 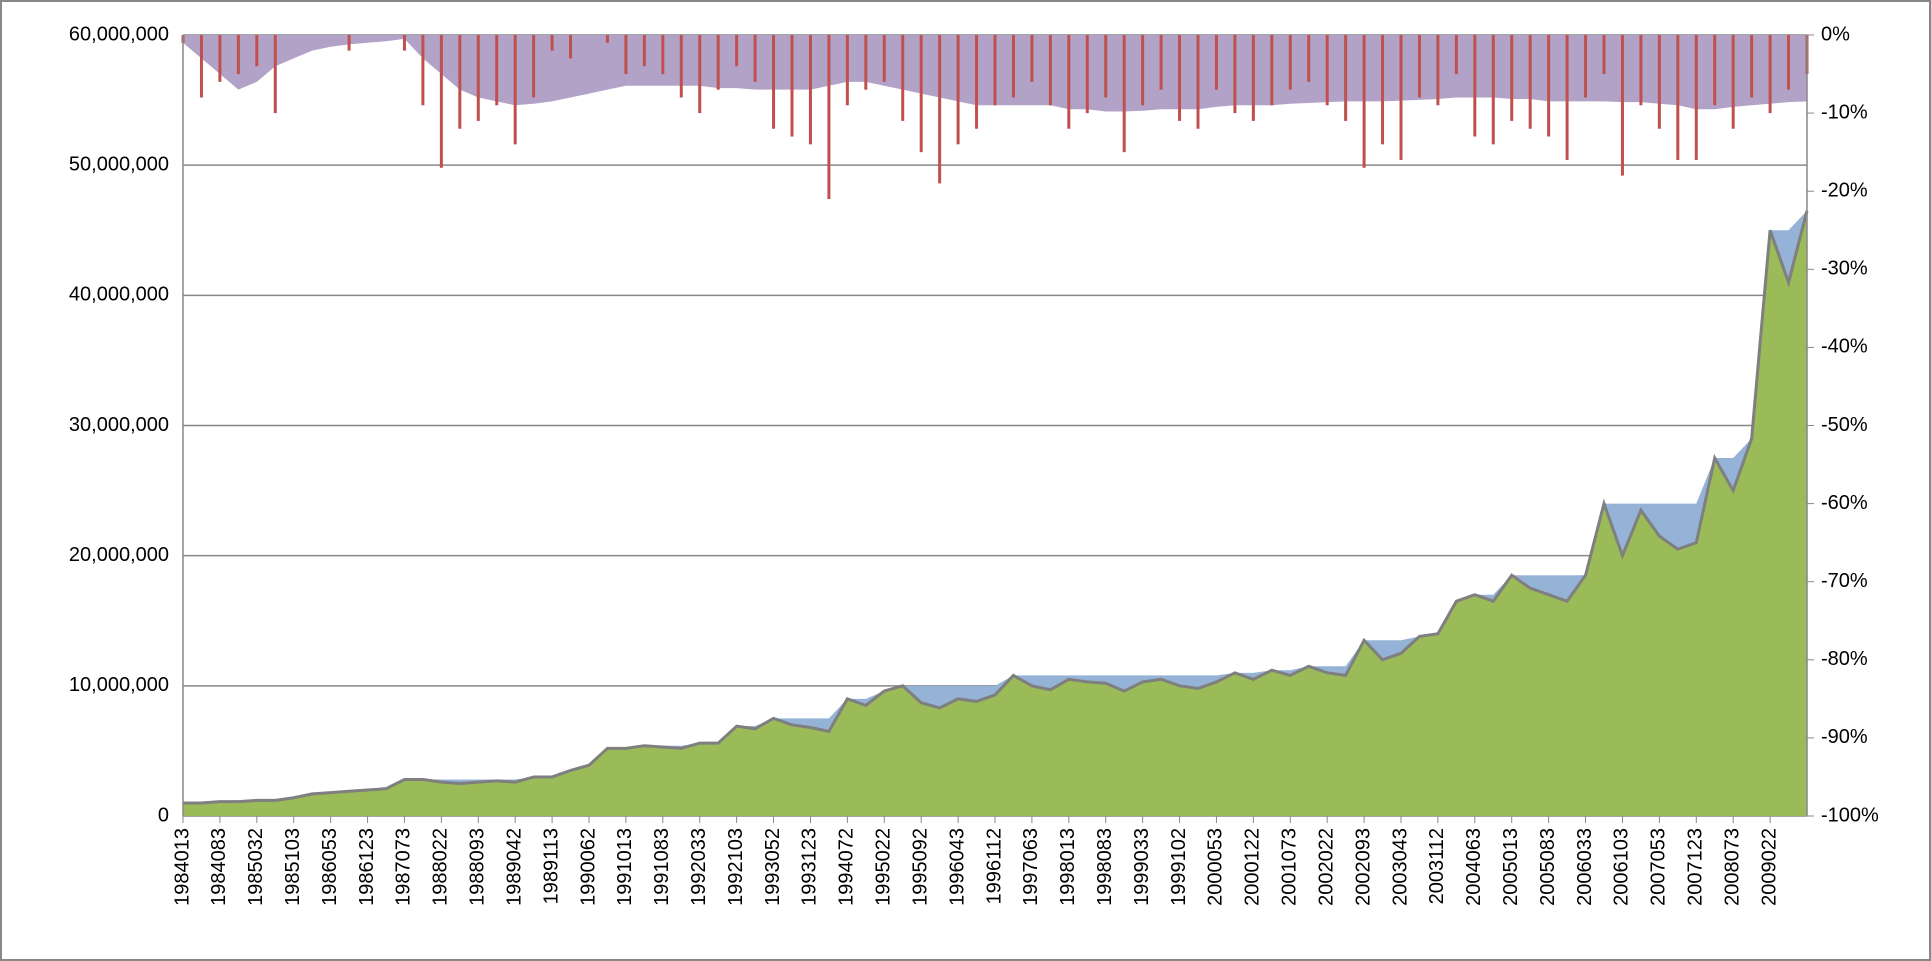 What do you see at coordinates (1068, 867) in the screenshot?
I see `x-tick-label: 1998013` at bounding box center [1068, 867].